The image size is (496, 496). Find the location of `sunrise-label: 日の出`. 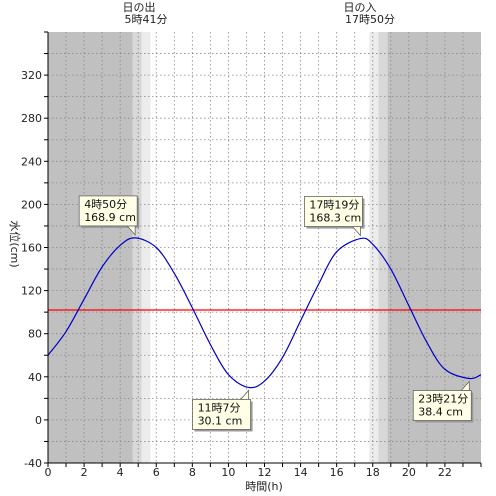

sunrise-label: 日の出 is located at coordinates (139, 7).